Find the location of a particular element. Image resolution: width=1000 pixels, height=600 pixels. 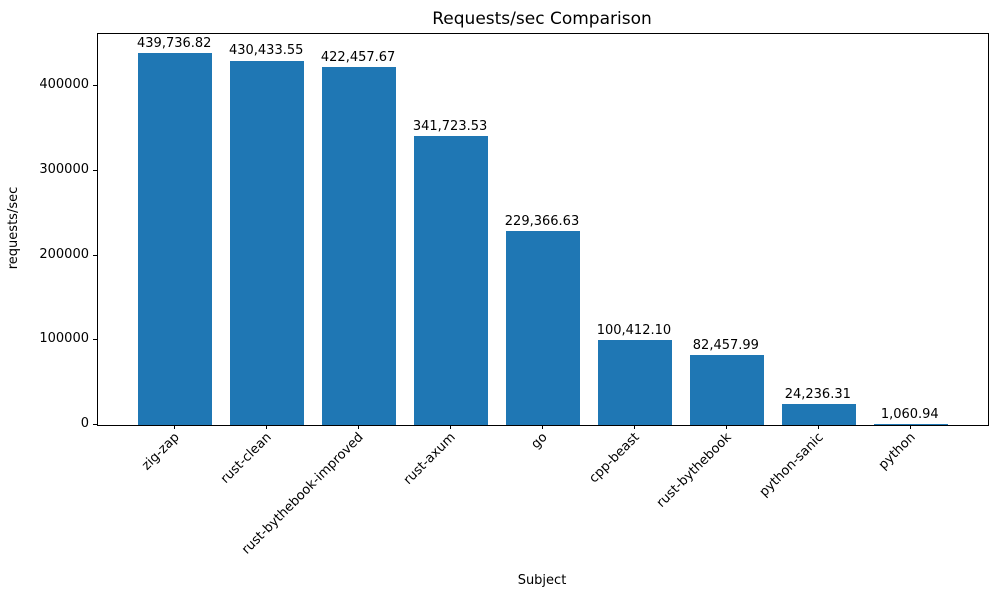

bar-value-label: 100,412.10 is located at coordinates (634, 330).